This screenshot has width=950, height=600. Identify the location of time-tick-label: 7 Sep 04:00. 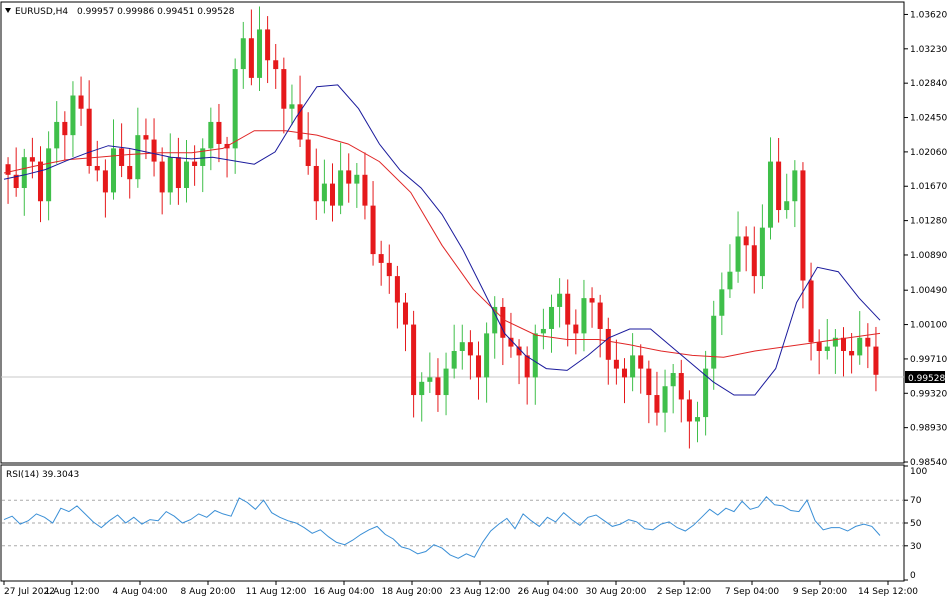
(752, 592).